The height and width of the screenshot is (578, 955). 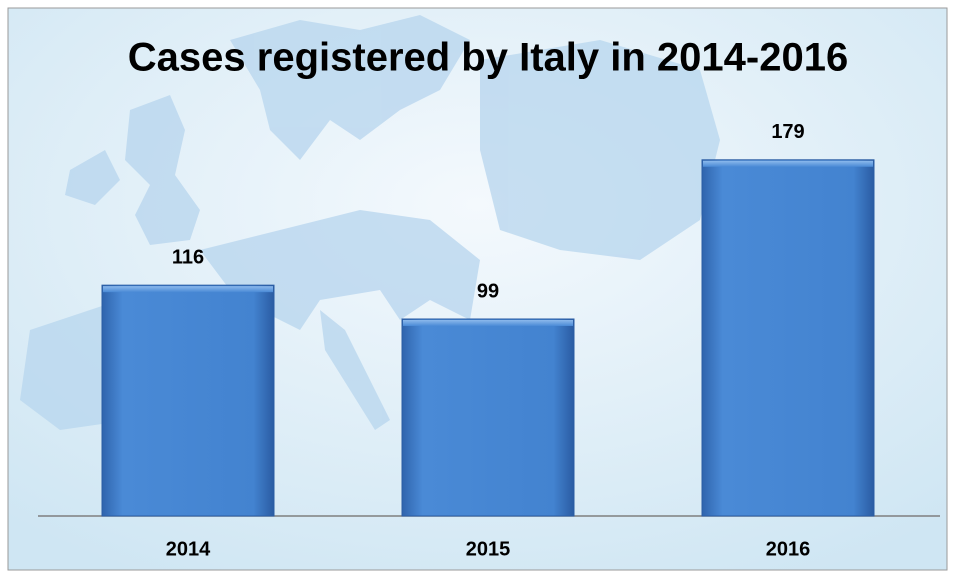 What do you see at coordinates (787, 132) in the screenshot?
I see `value-label: 179` at bounding box center [787, 132].